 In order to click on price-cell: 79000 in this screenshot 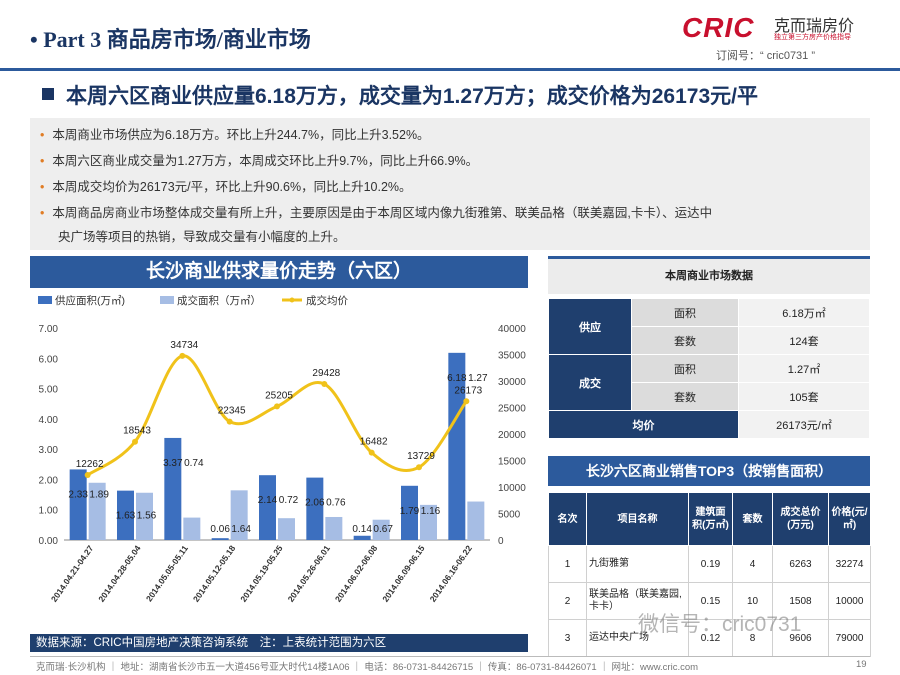, I will do `click(849, 638)`.